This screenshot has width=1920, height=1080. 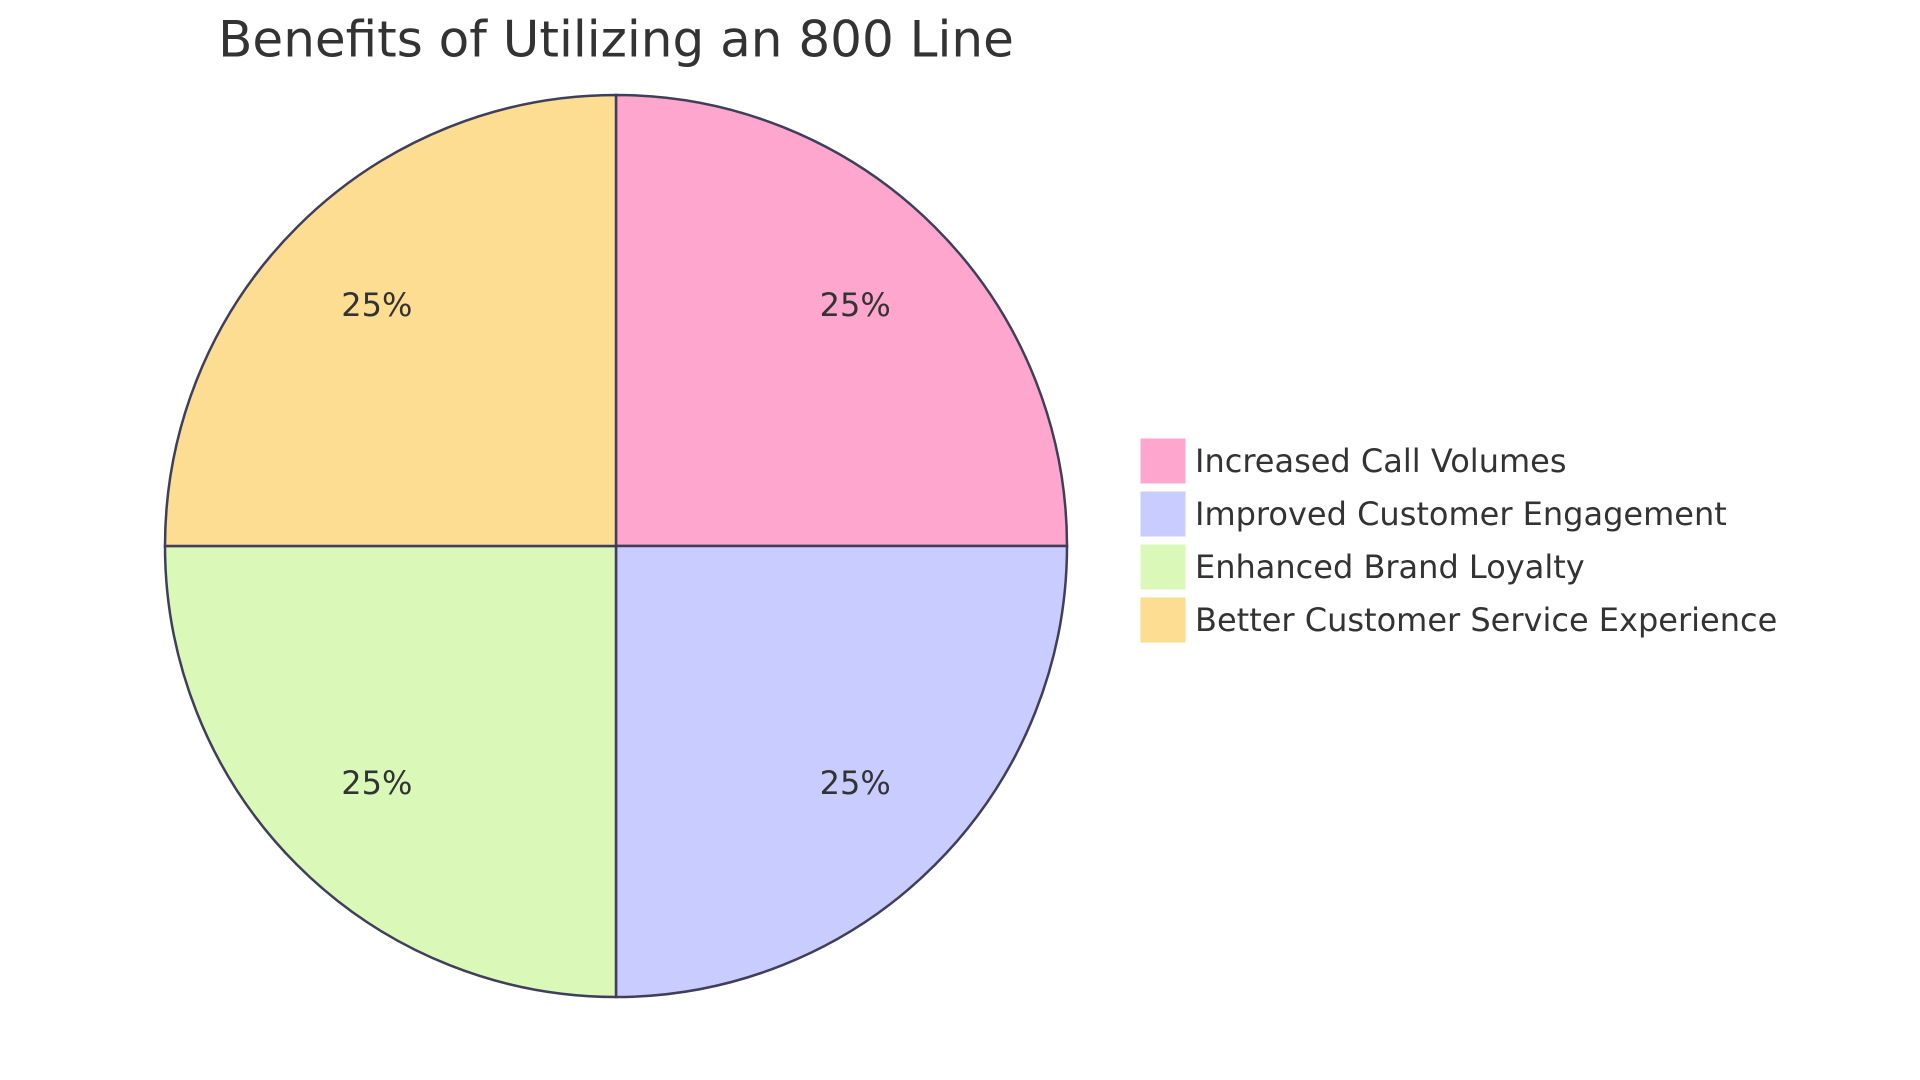 What do you see at coordinates (1461, 514) in the screenshot?
I see `legend-label: Improved Customer Engagement` at bounding box center [1461, 514].